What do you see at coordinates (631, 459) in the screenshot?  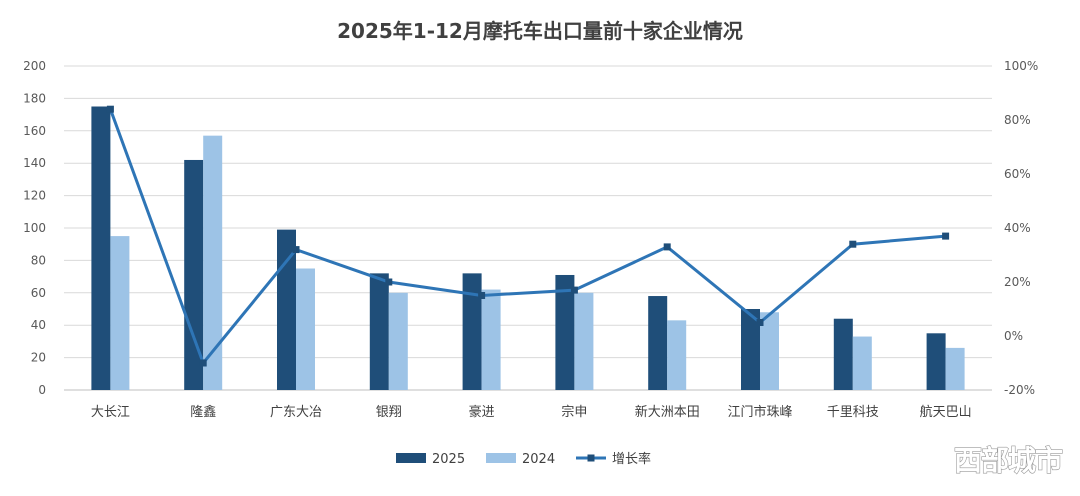 I see `legend-label: 增长率` at bounding box center [631, 459].